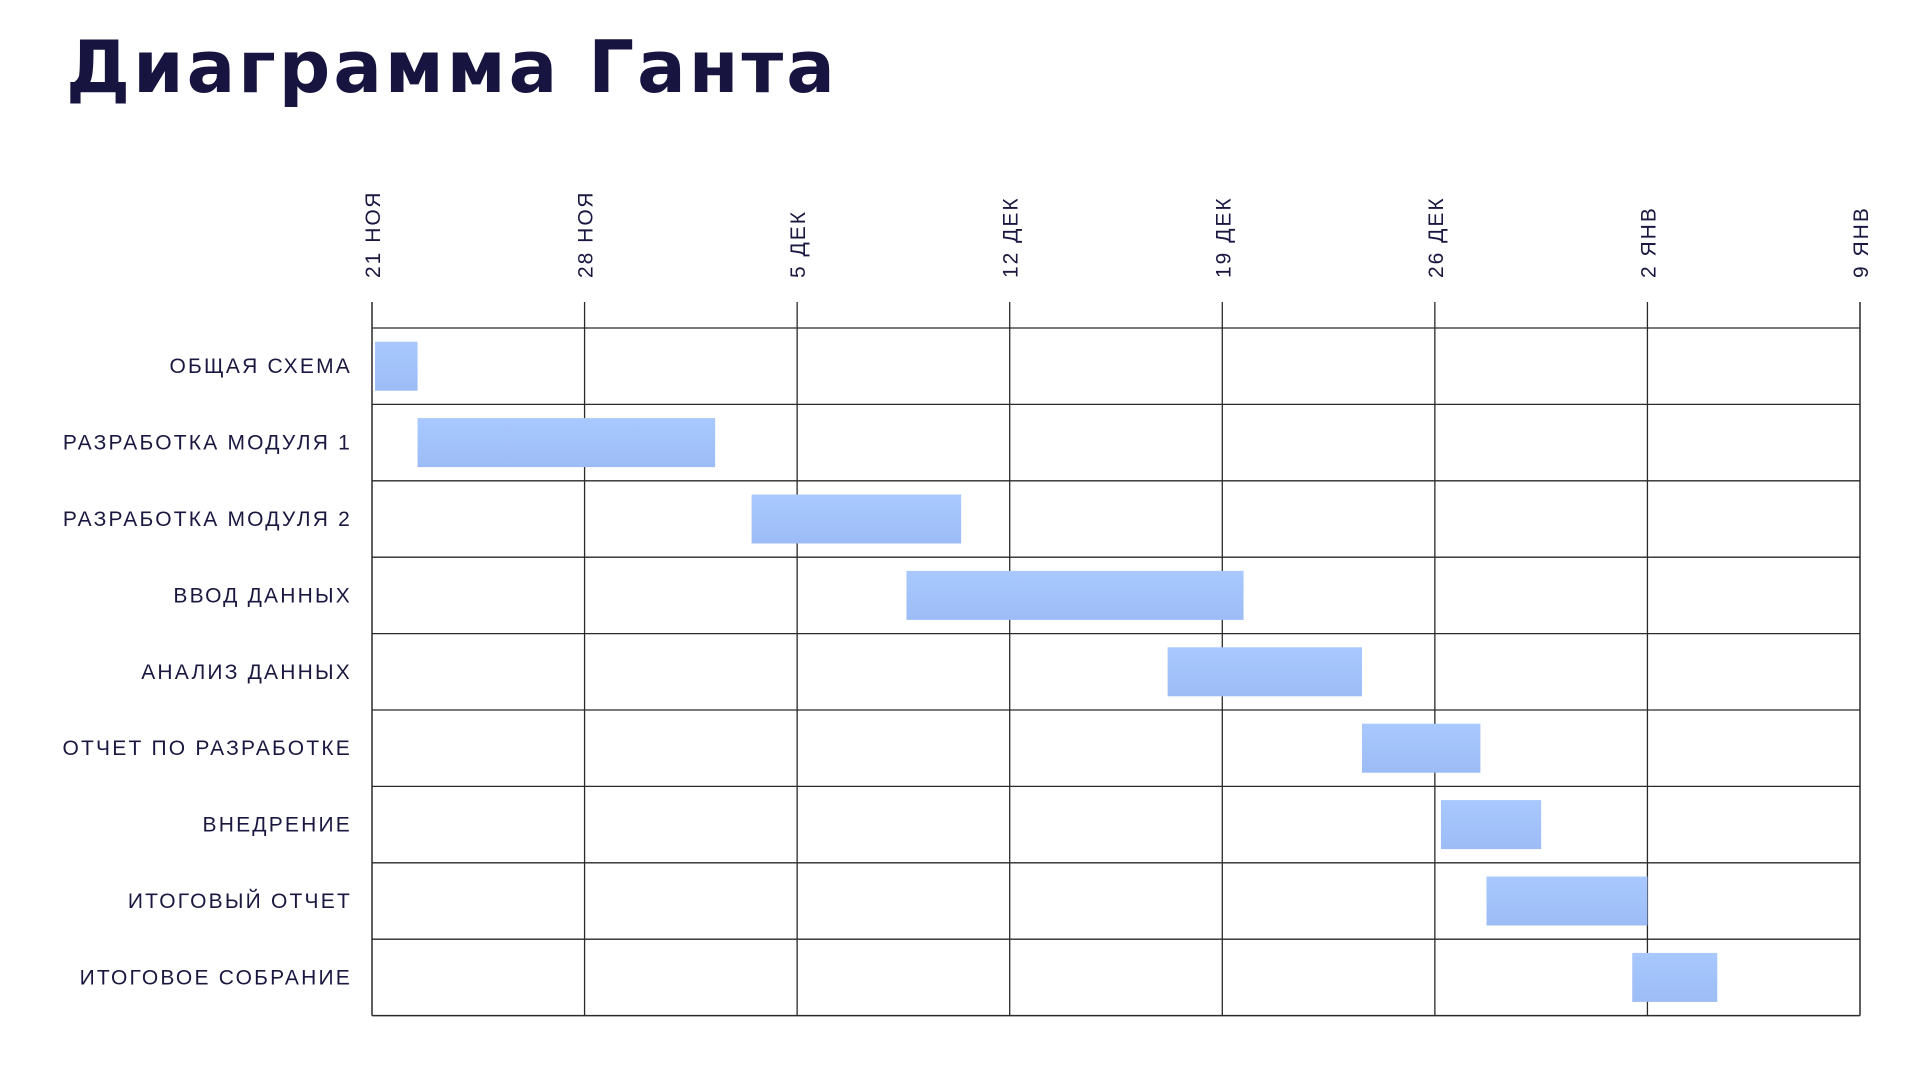 The width and height of the screenshot is (1920, 1080). What do you see at coordinates (207, 748) in the screenshot?
I see `task-label: ОТЧЕТ ПО РАЗРАБОТКЕ` at bounding box center [207, 748].